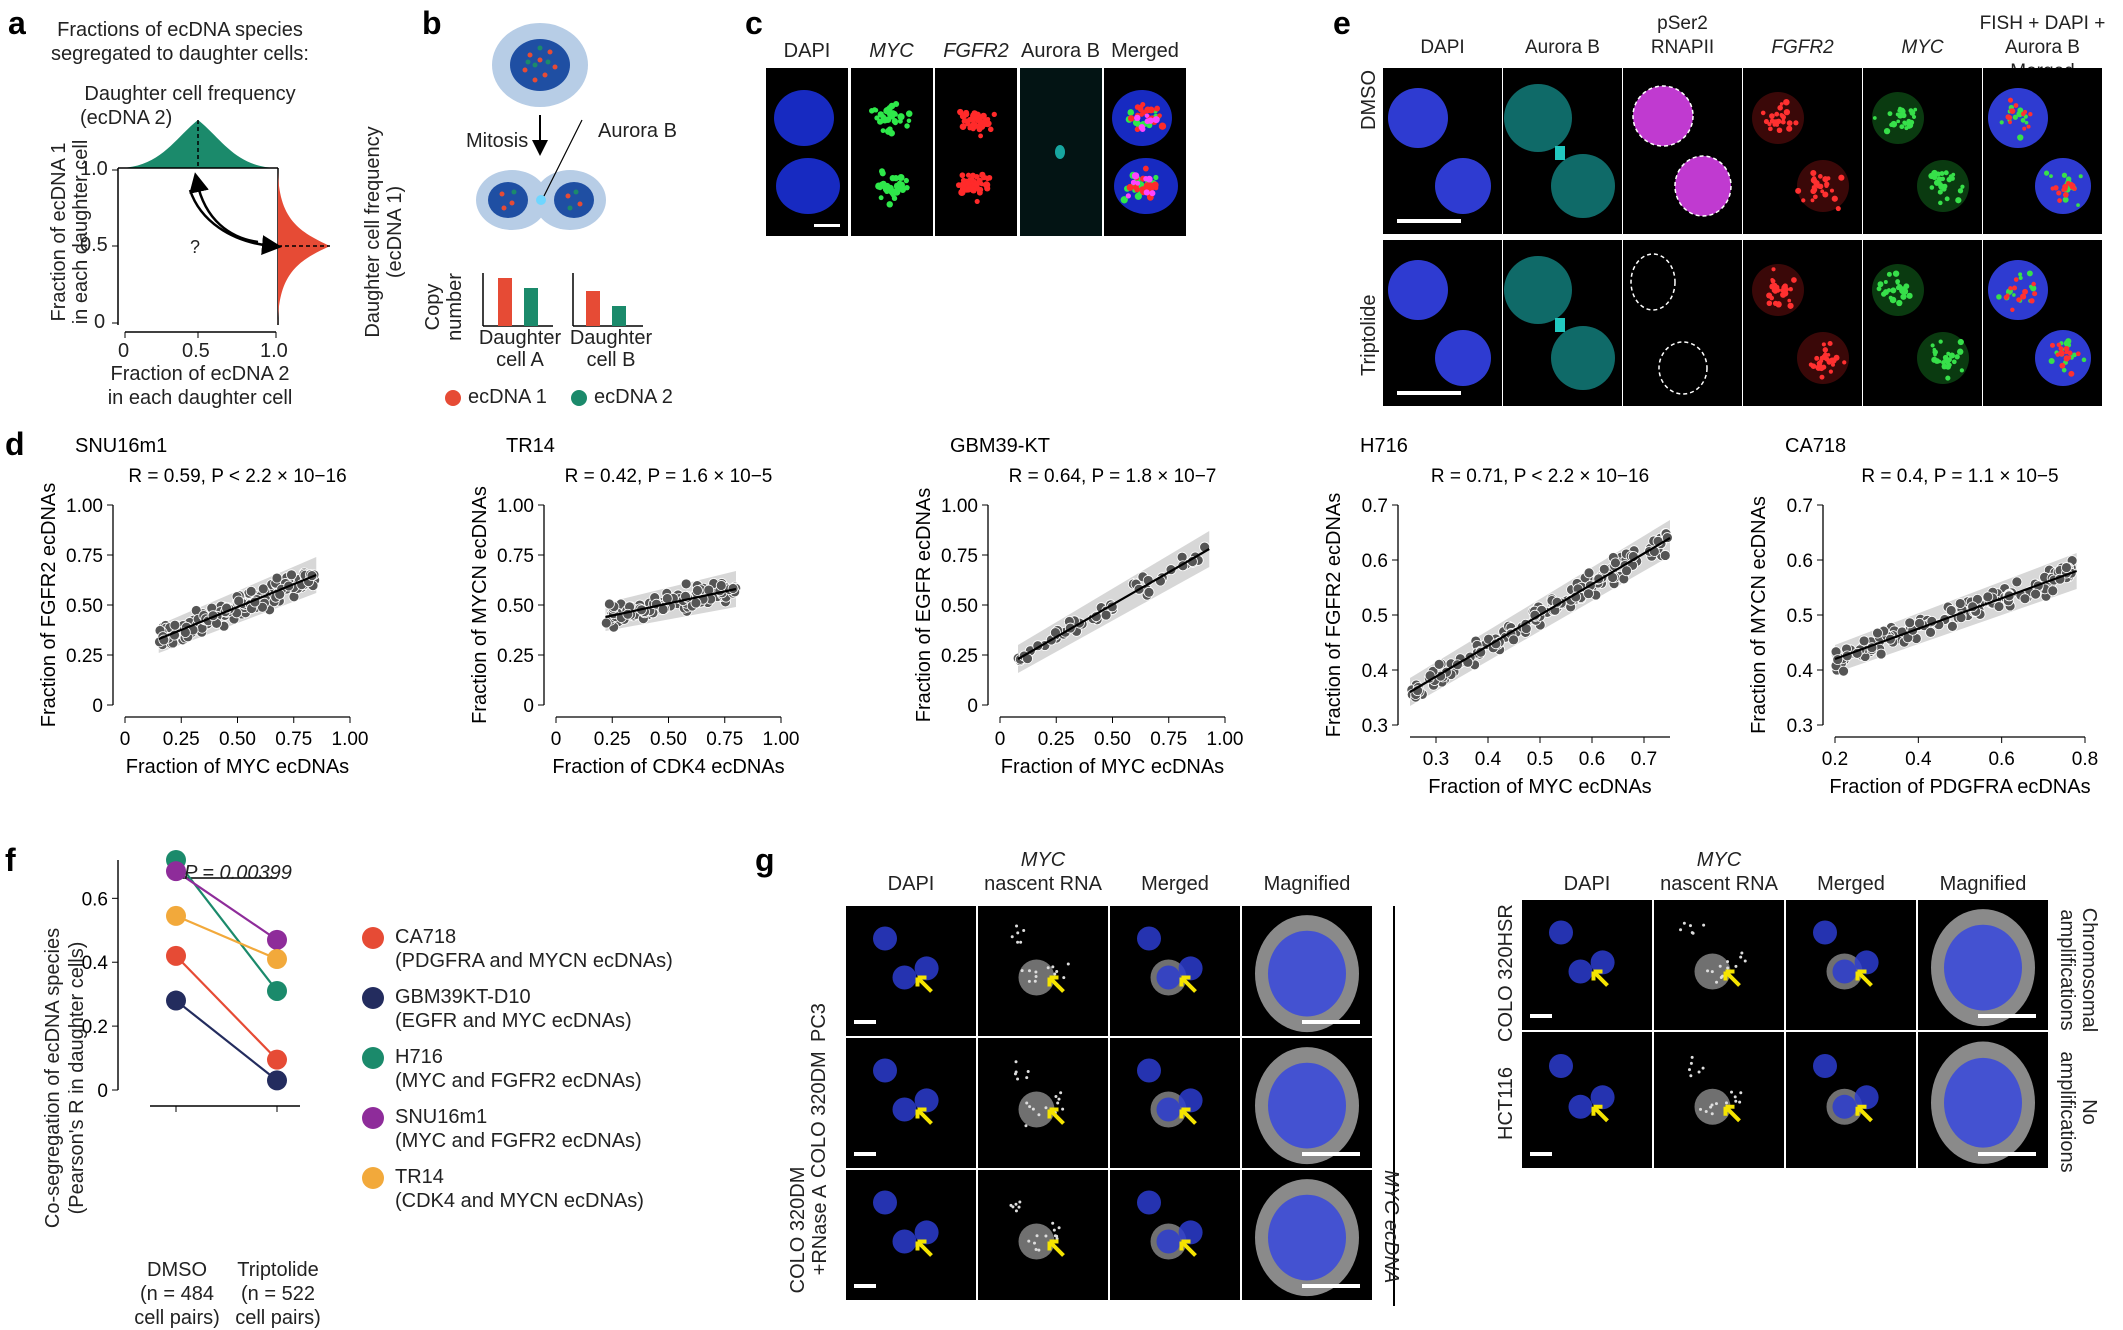 The image size is (2123, 1330). Describe the element at coordinates (1113, 476) in the screenshot. I see `scatter-stat: R = 0.64, P = 1.8 × 10−7` at that location.